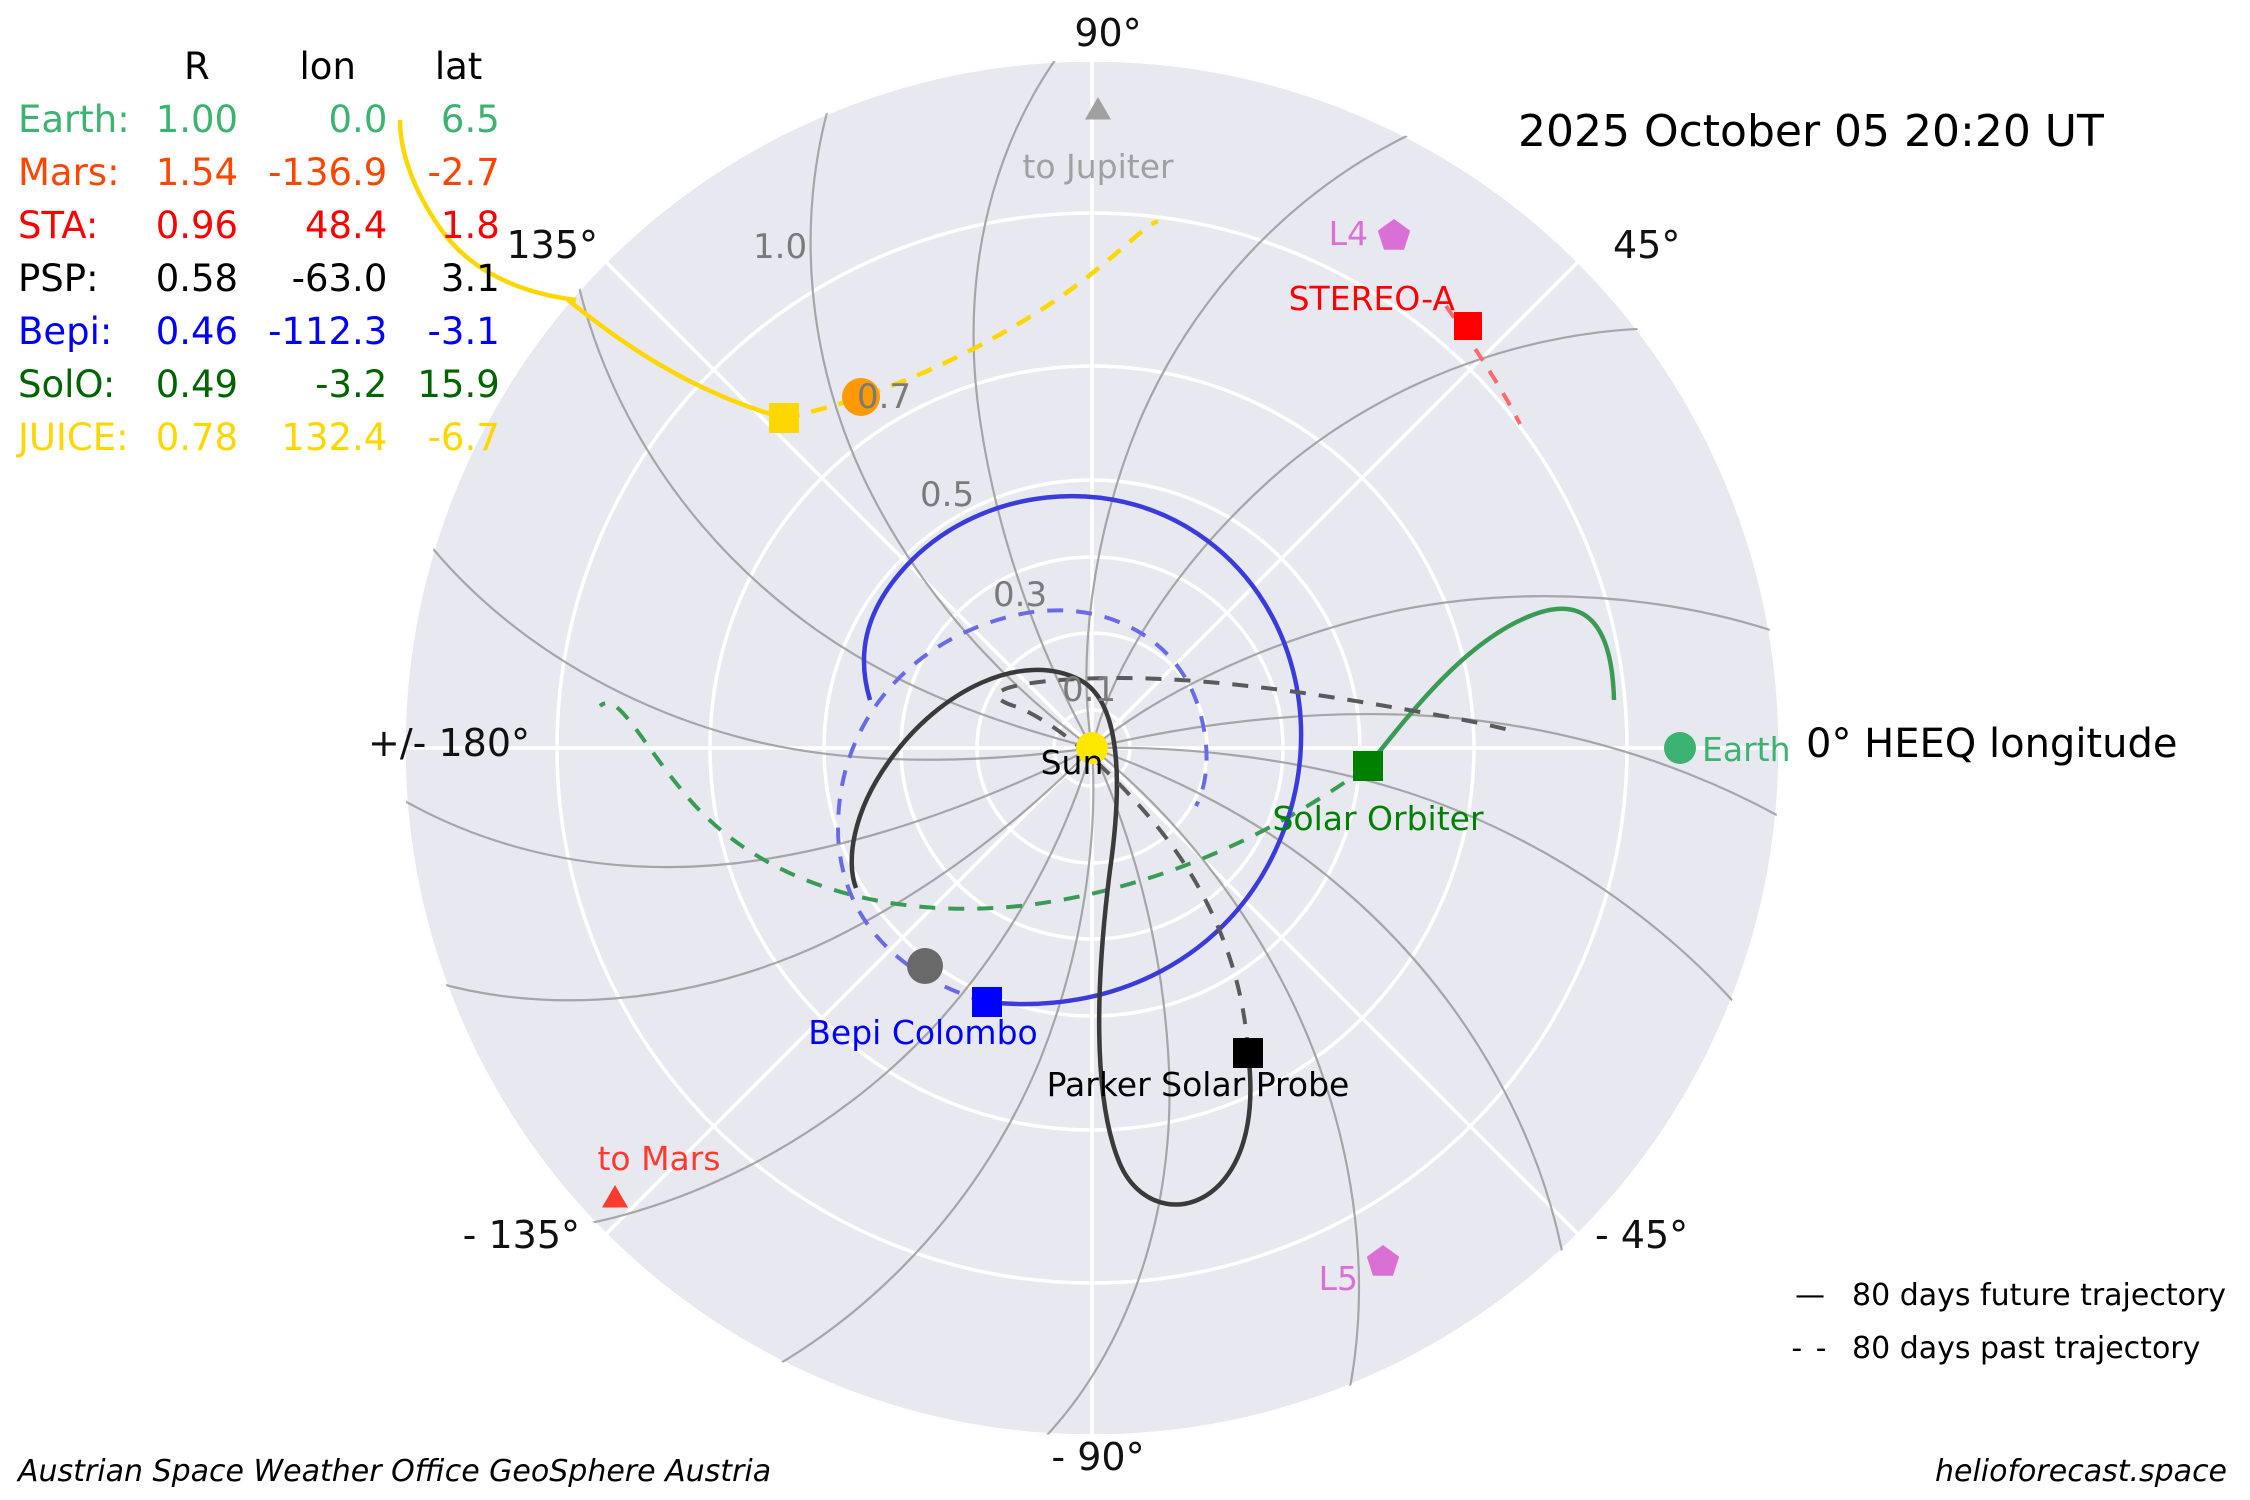 The image size is (2250, 1500). Describe the element at coordinates (197, 66) in the screenshot. I see `th-r: R` at that location.